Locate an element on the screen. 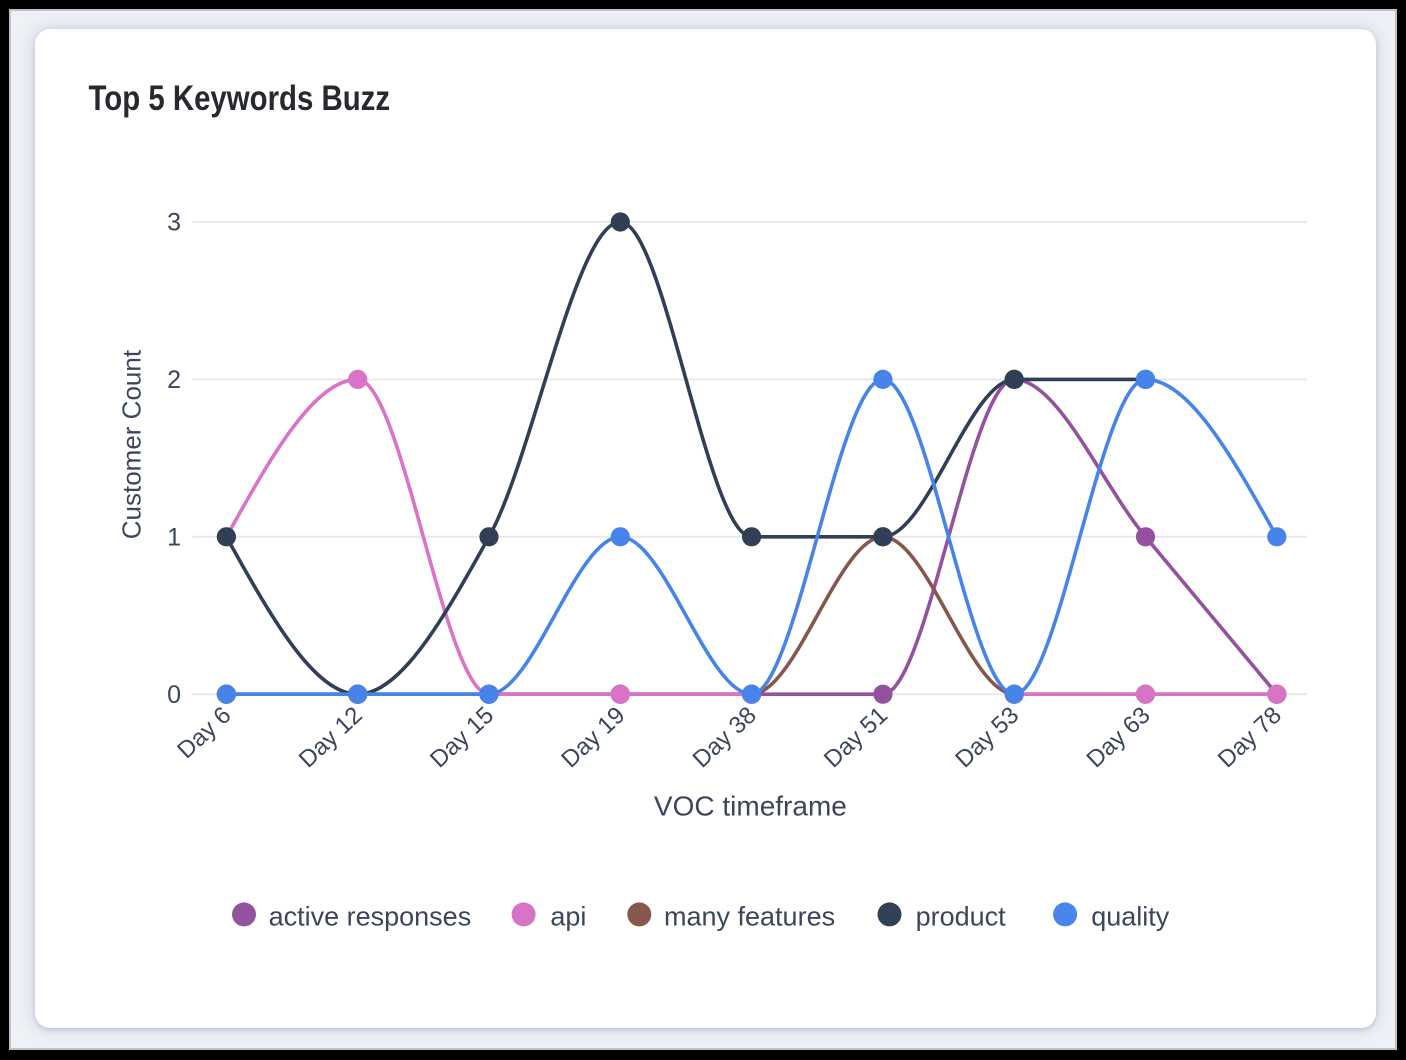 The image size is (1406, 1060). svg-text: VOC timeframe is located at coordinates (750, 806).